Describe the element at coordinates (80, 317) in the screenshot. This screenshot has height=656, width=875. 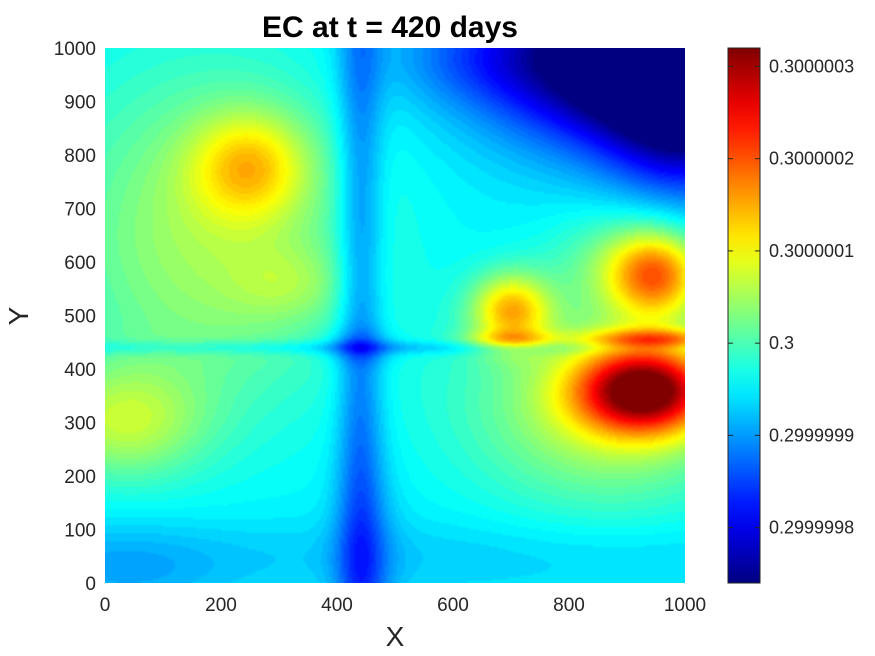
I see `y-tick-label: 500` at that location.